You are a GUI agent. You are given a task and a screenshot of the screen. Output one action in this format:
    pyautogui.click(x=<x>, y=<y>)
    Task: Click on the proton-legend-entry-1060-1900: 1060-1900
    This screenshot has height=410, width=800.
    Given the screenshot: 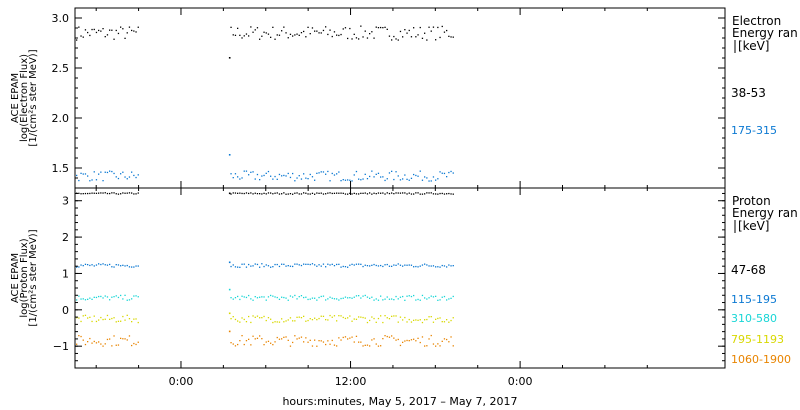 What is the action you would take?
    pyautogui.click(x=761, y=359)
    